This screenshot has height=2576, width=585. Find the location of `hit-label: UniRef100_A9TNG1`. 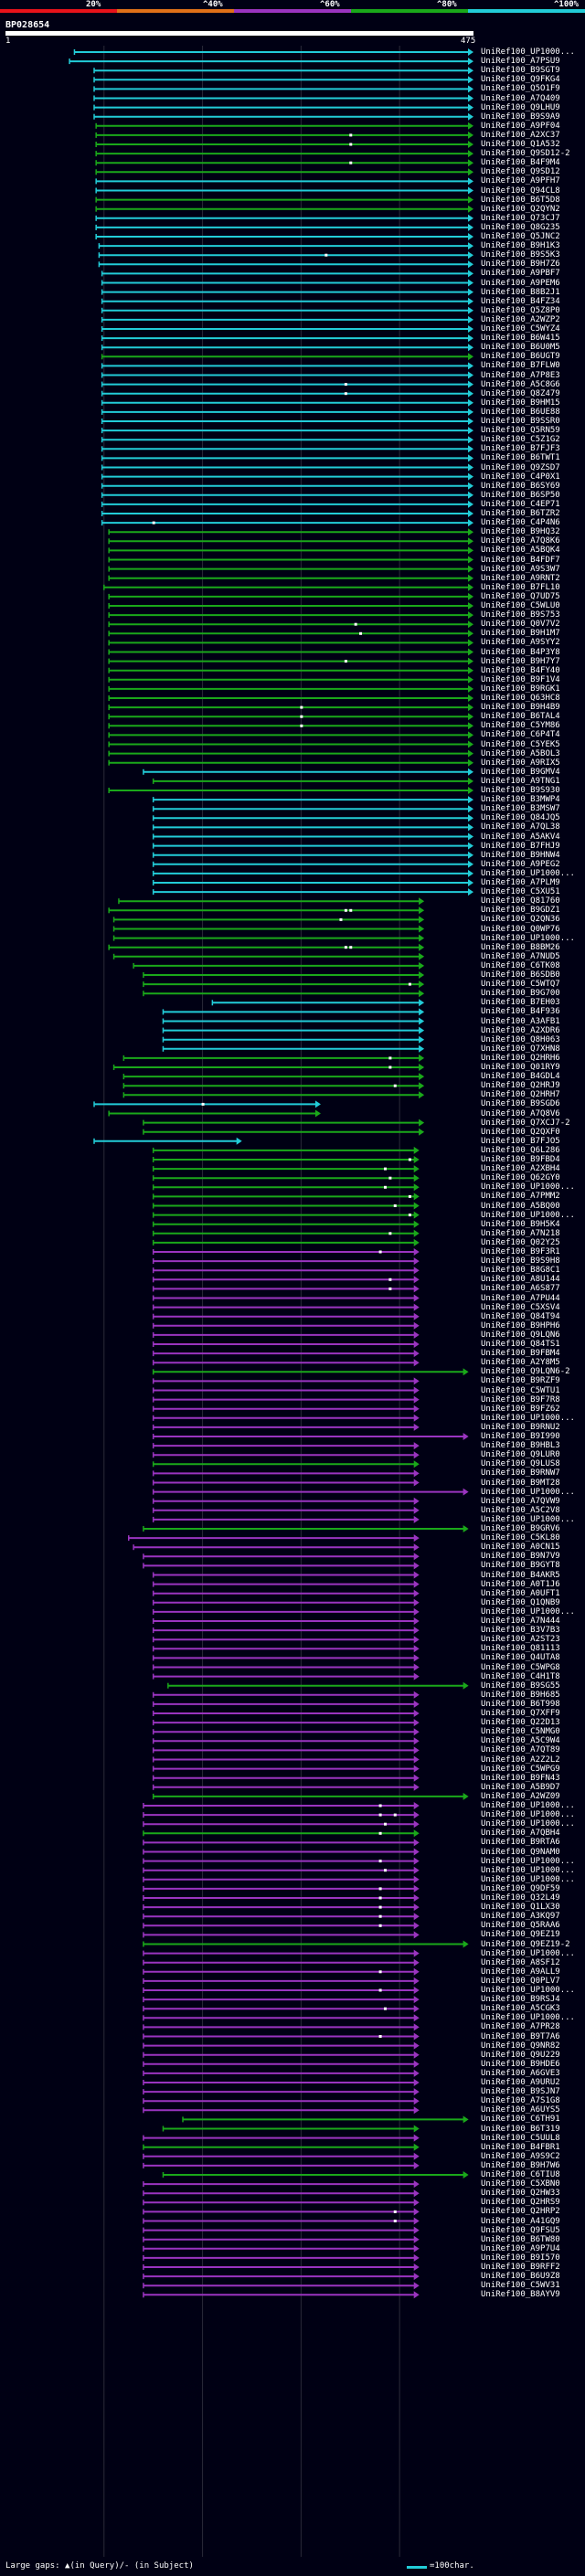

hit-label: UniRef100_A9TNG1 is located at coordinates (520, 781).